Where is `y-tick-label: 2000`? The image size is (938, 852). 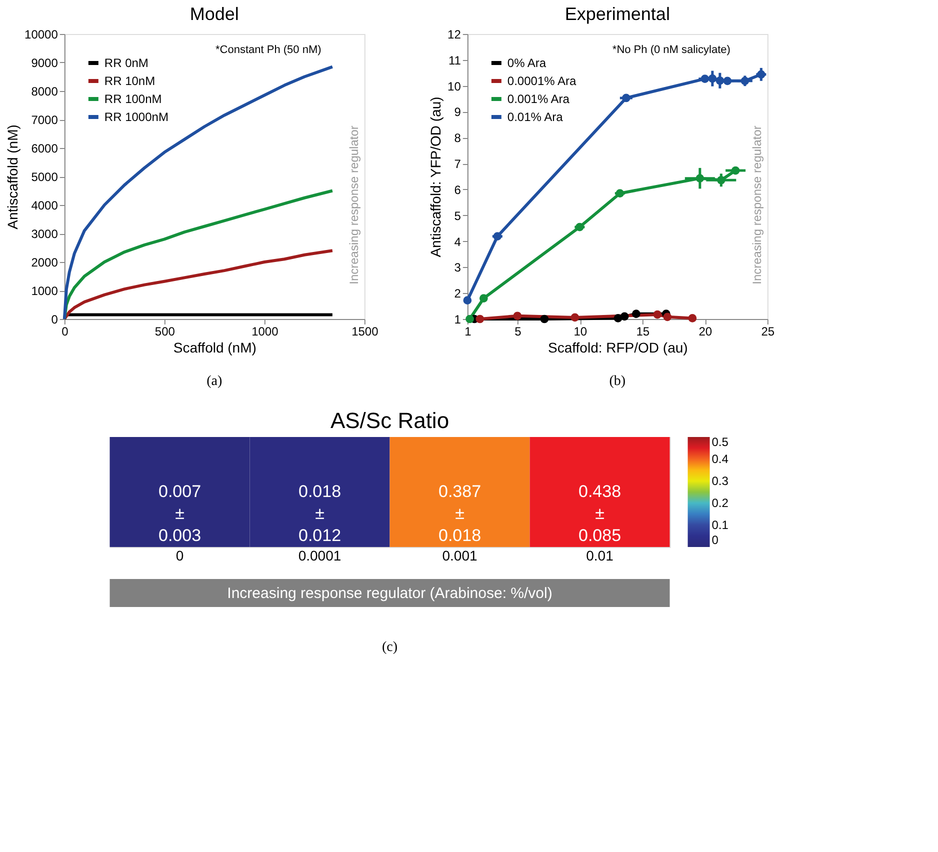
y-tick-label: 2000 is located at coordinates (44, 263).